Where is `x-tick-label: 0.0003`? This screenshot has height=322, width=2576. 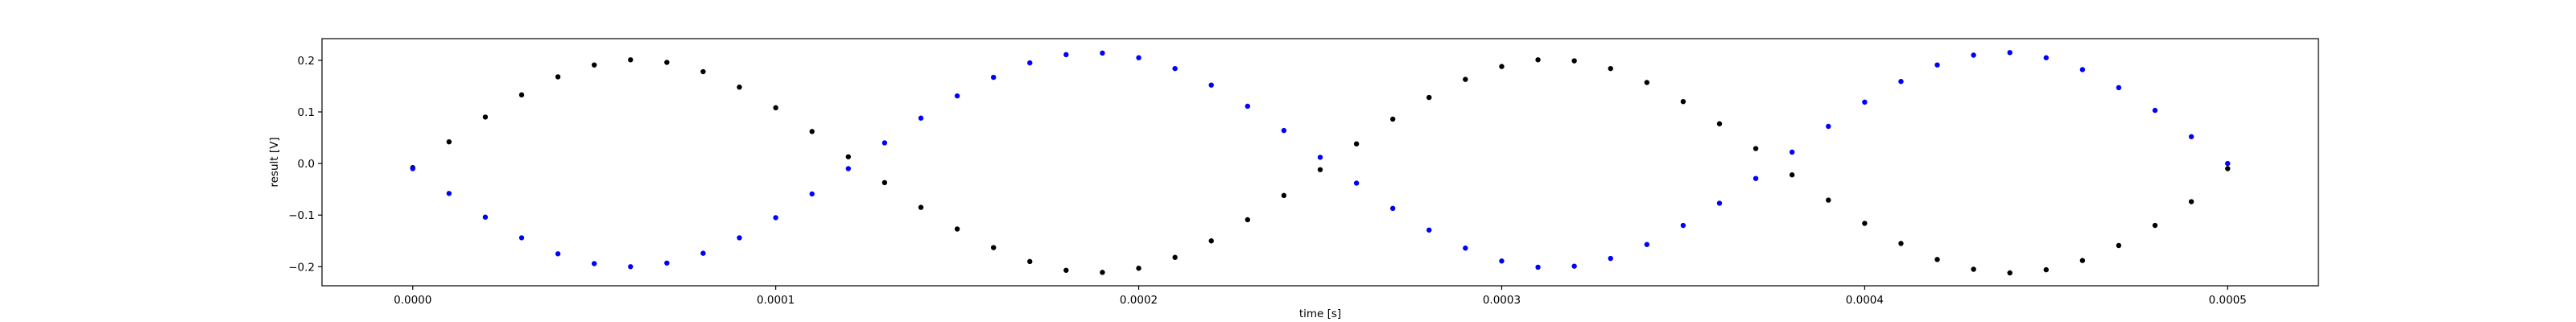 x-tick-label: 0.0003 is located at coordinates (1502, 300).